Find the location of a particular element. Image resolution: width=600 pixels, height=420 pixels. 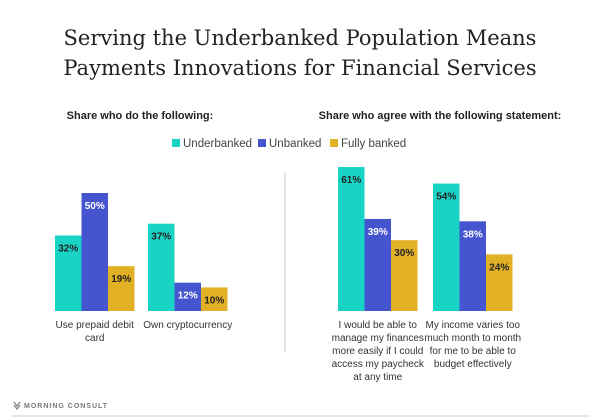

logo-icon is located at coordinates (17, 406).